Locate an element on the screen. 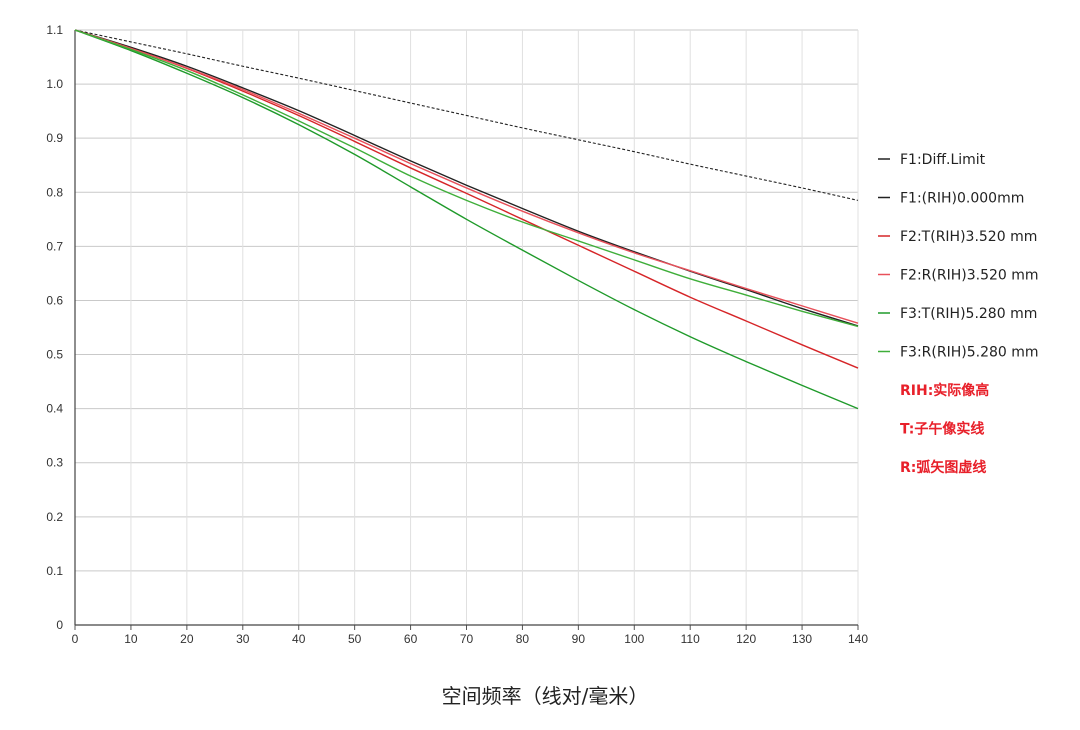  legend-notes: RIH:实际像高 T:子午像实线 R:弧矢图虚线 is located at coordinates (944, 429).